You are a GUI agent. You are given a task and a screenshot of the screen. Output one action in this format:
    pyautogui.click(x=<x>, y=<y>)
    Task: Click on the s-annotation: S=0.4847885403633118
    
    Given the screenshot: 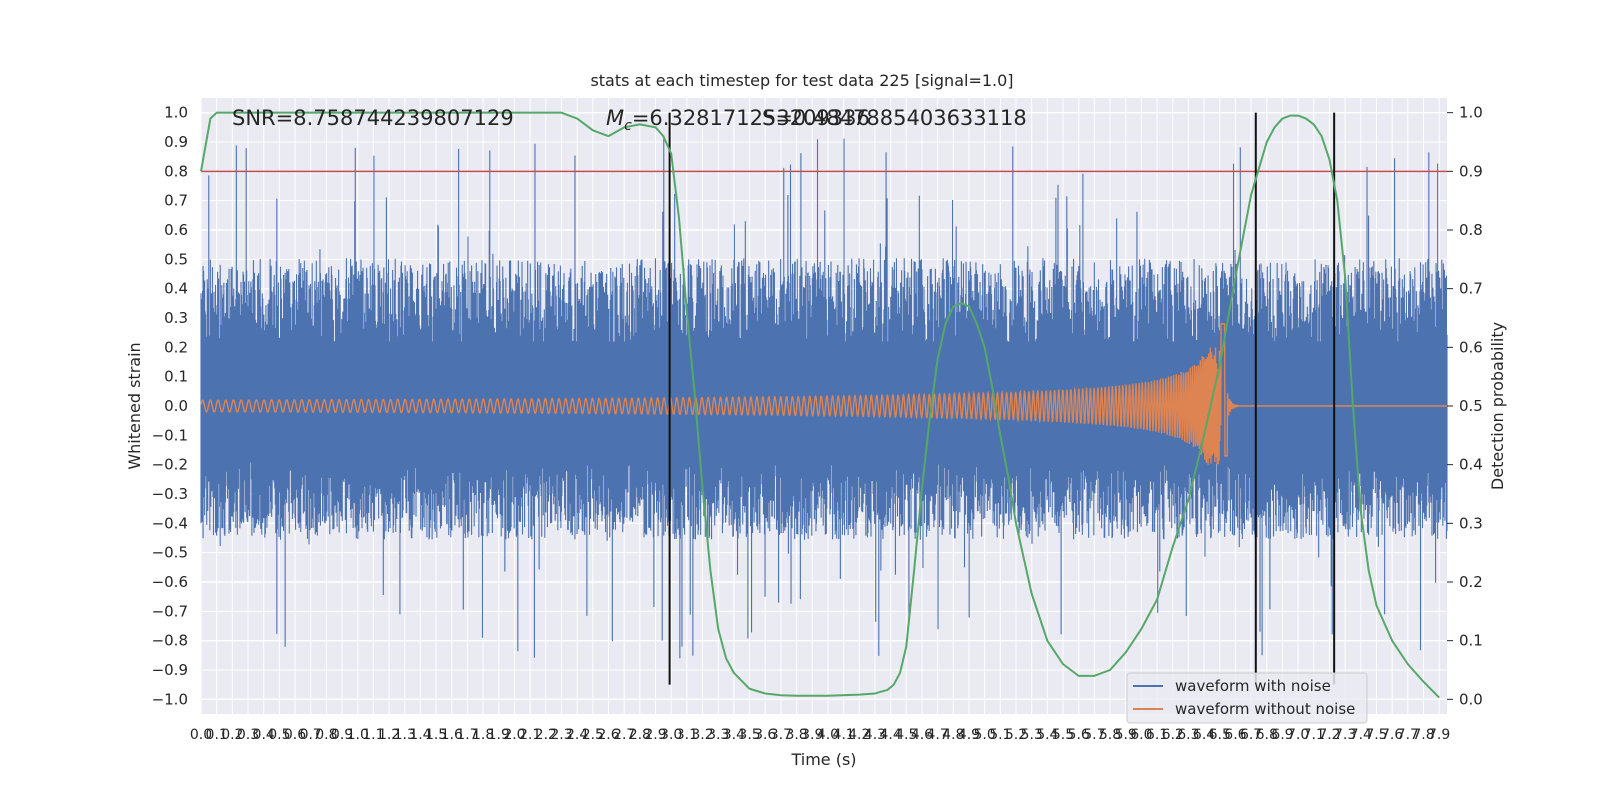 What is the action you would take?
    pyautogui.click(x=894, y=118)
    